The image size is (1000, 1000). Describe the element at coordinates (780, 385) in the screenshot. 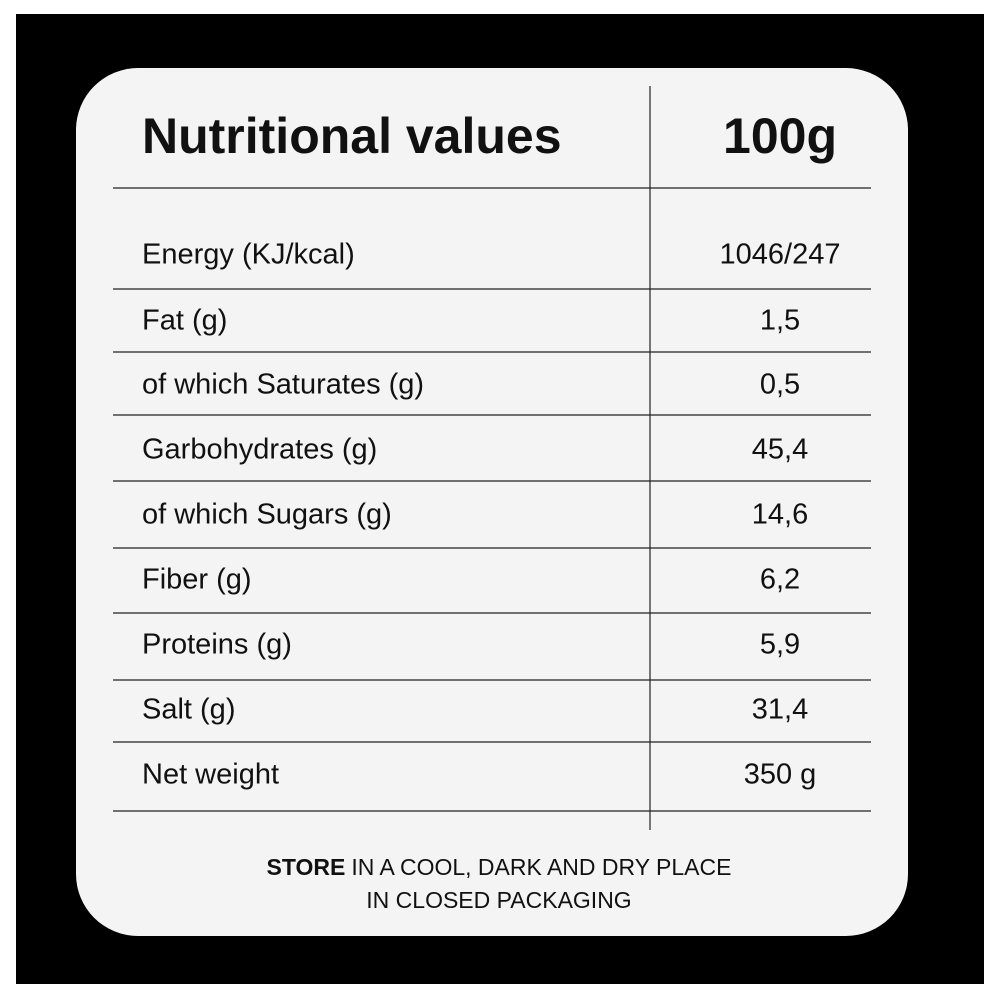

I see `row-value: 0,5` at that location.